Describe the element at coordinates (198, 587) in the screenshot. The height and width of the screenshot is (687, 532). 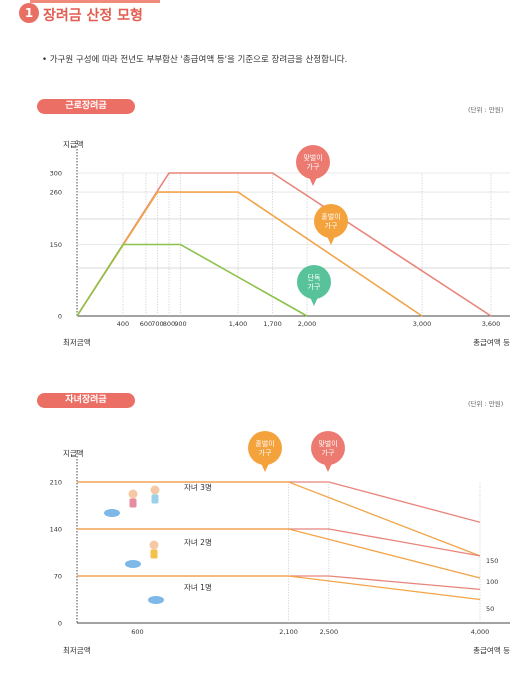
I see `chart2-child-label: 자녀 1명` at that location.